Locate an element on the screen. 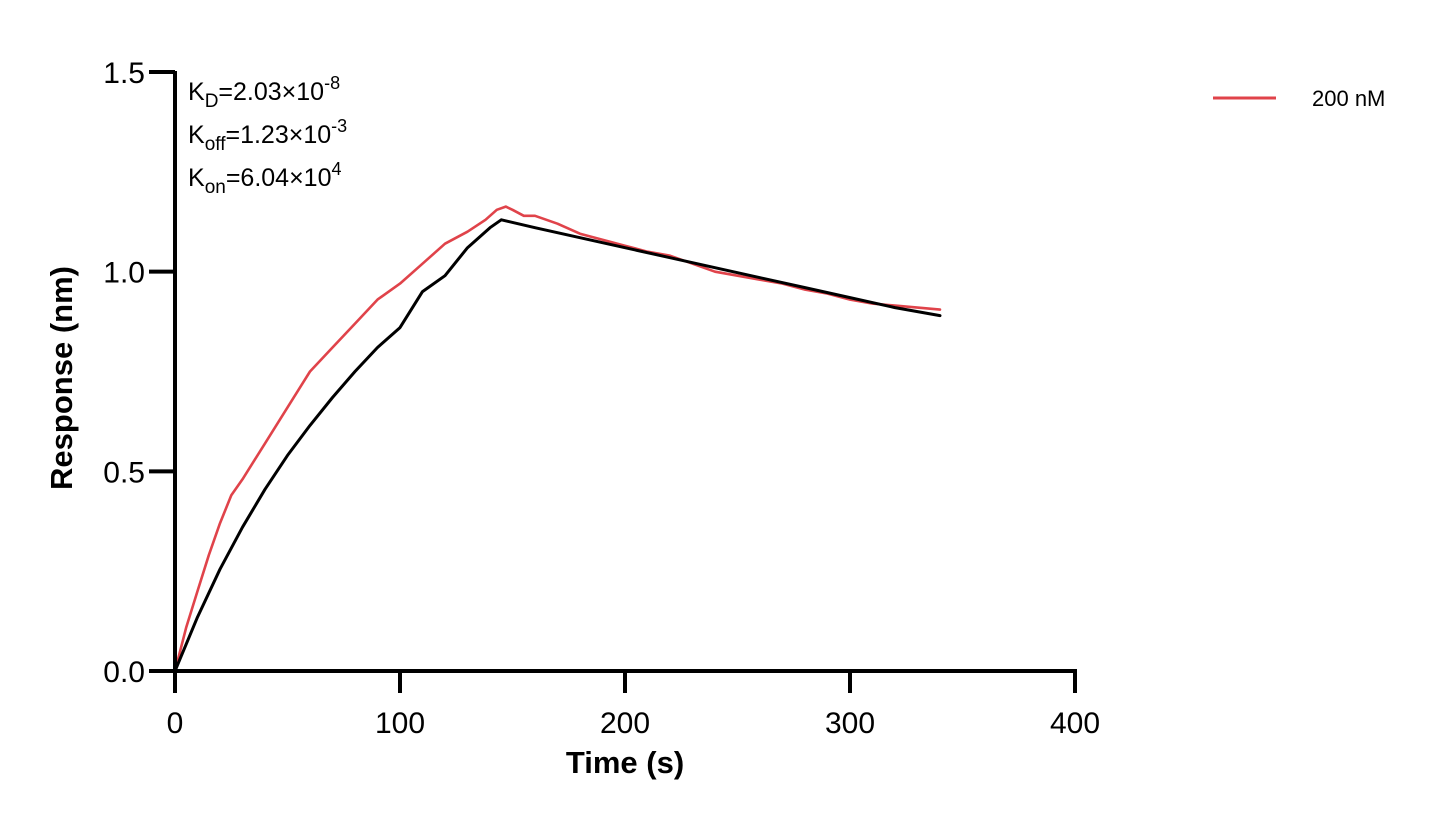 The height and width of the screenshot is (825, 1438). x-tick-label: 200 is located at coordinates (625, 723).